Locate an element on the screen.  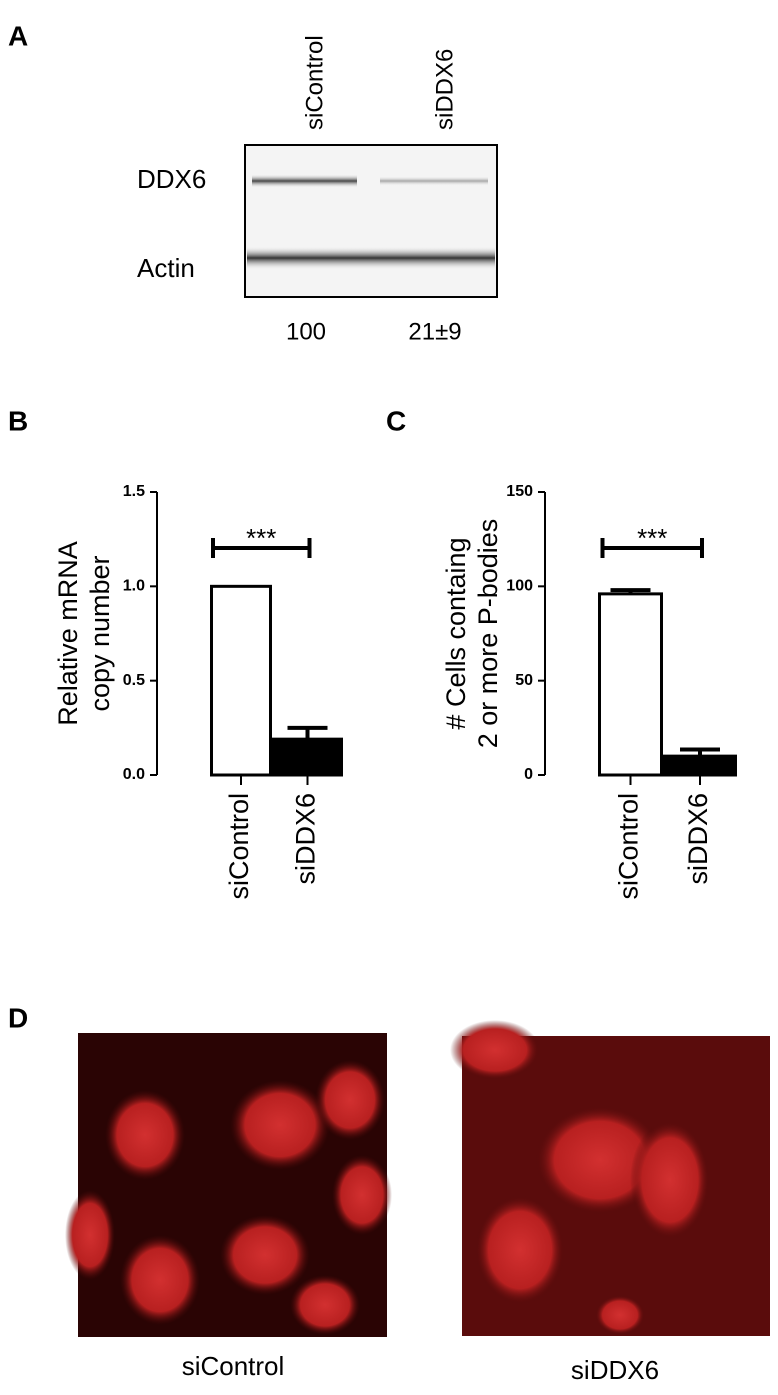
y-axis-label: # Cells containg is located at coordinates (456, 633).